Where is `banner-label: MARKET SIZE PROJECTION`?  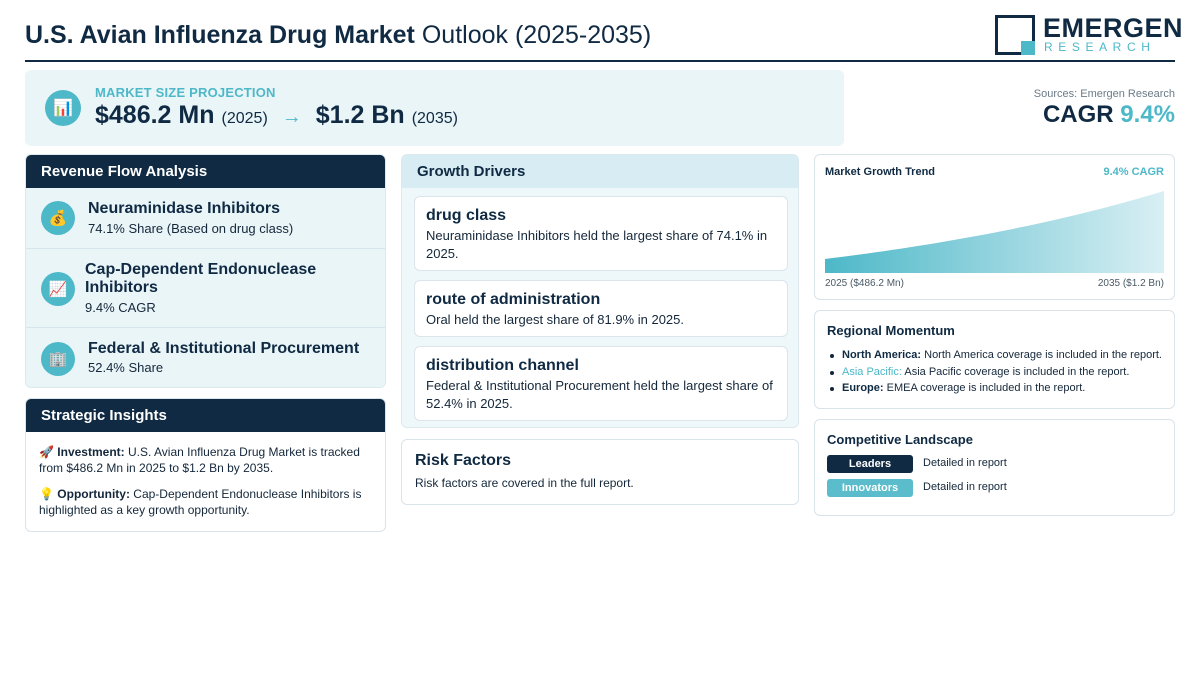 banner-label: MARKET SIZE PROJECTION is located at coordinates (185, 92).